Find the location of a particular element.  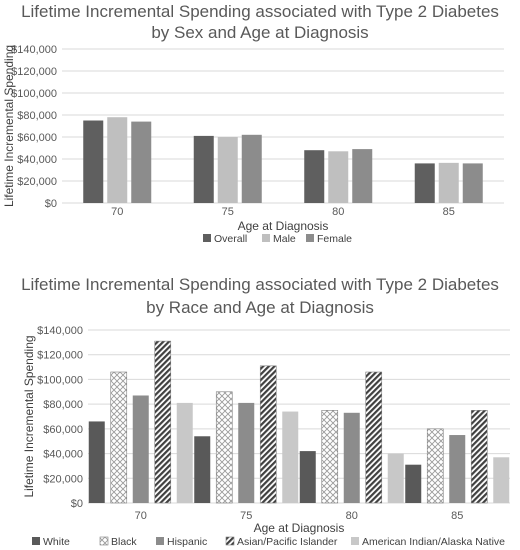

legend-label-american-indian-alaska-native: American Indian/Alaska Native is located at coordinates (433, 542).